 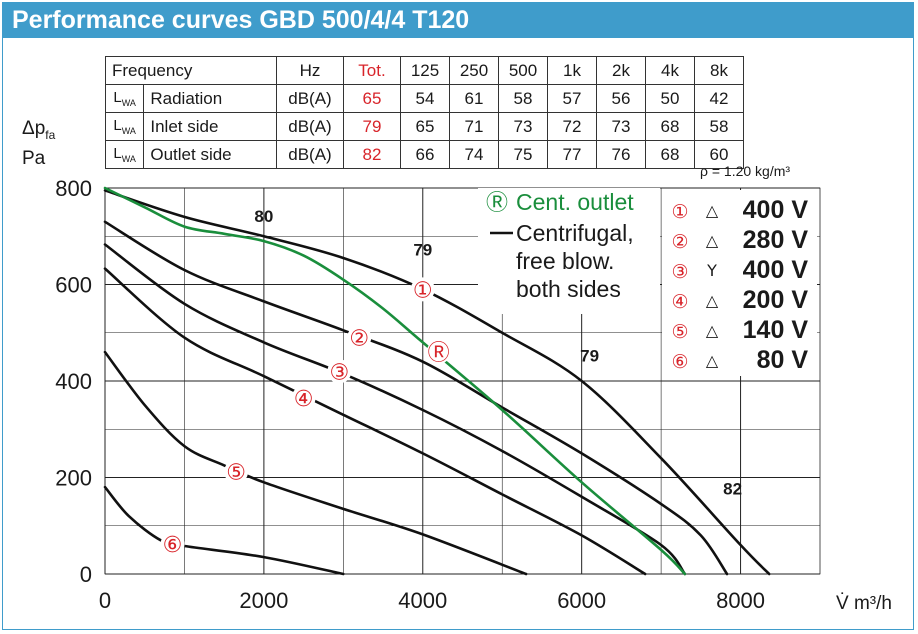 I want to click on curve-marker-2: ②, so click(x=359, y=339).